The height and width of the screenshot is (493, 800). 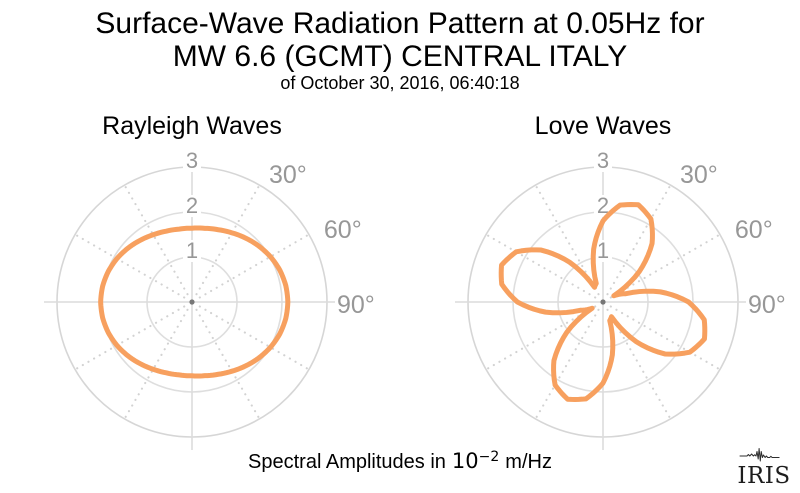 I want to click on caption-suffix: m/Hz, so click(x=528, y=462).